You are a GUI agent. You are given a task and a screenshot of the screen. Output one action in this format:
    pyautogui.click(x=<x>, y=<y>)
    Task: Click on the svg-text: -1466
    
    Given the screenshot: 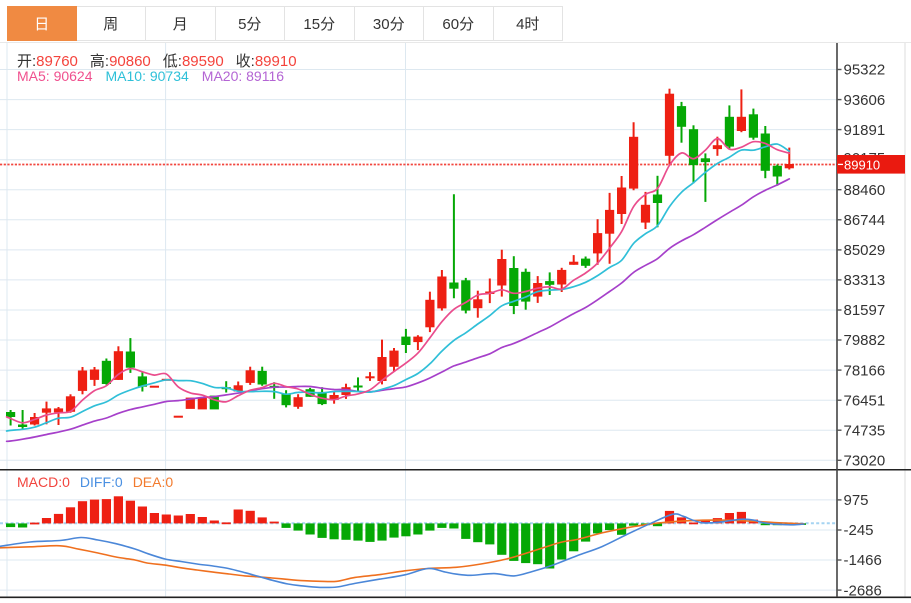 What is the action you would take?
    pyautogui.click(x=863, y=560)
    